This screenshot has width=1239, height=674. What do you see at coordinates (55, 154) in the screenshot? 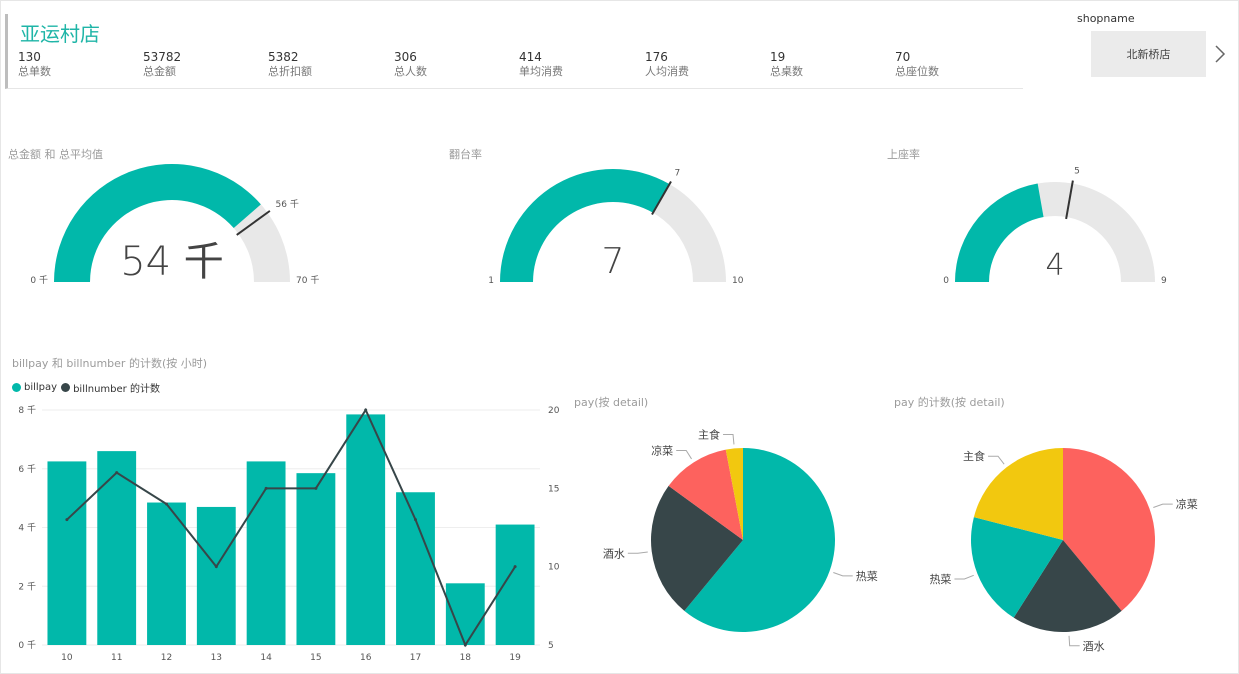
I see `gauge-title-amount: 总金额 和 总平均值` at bounding box center [55, 154].